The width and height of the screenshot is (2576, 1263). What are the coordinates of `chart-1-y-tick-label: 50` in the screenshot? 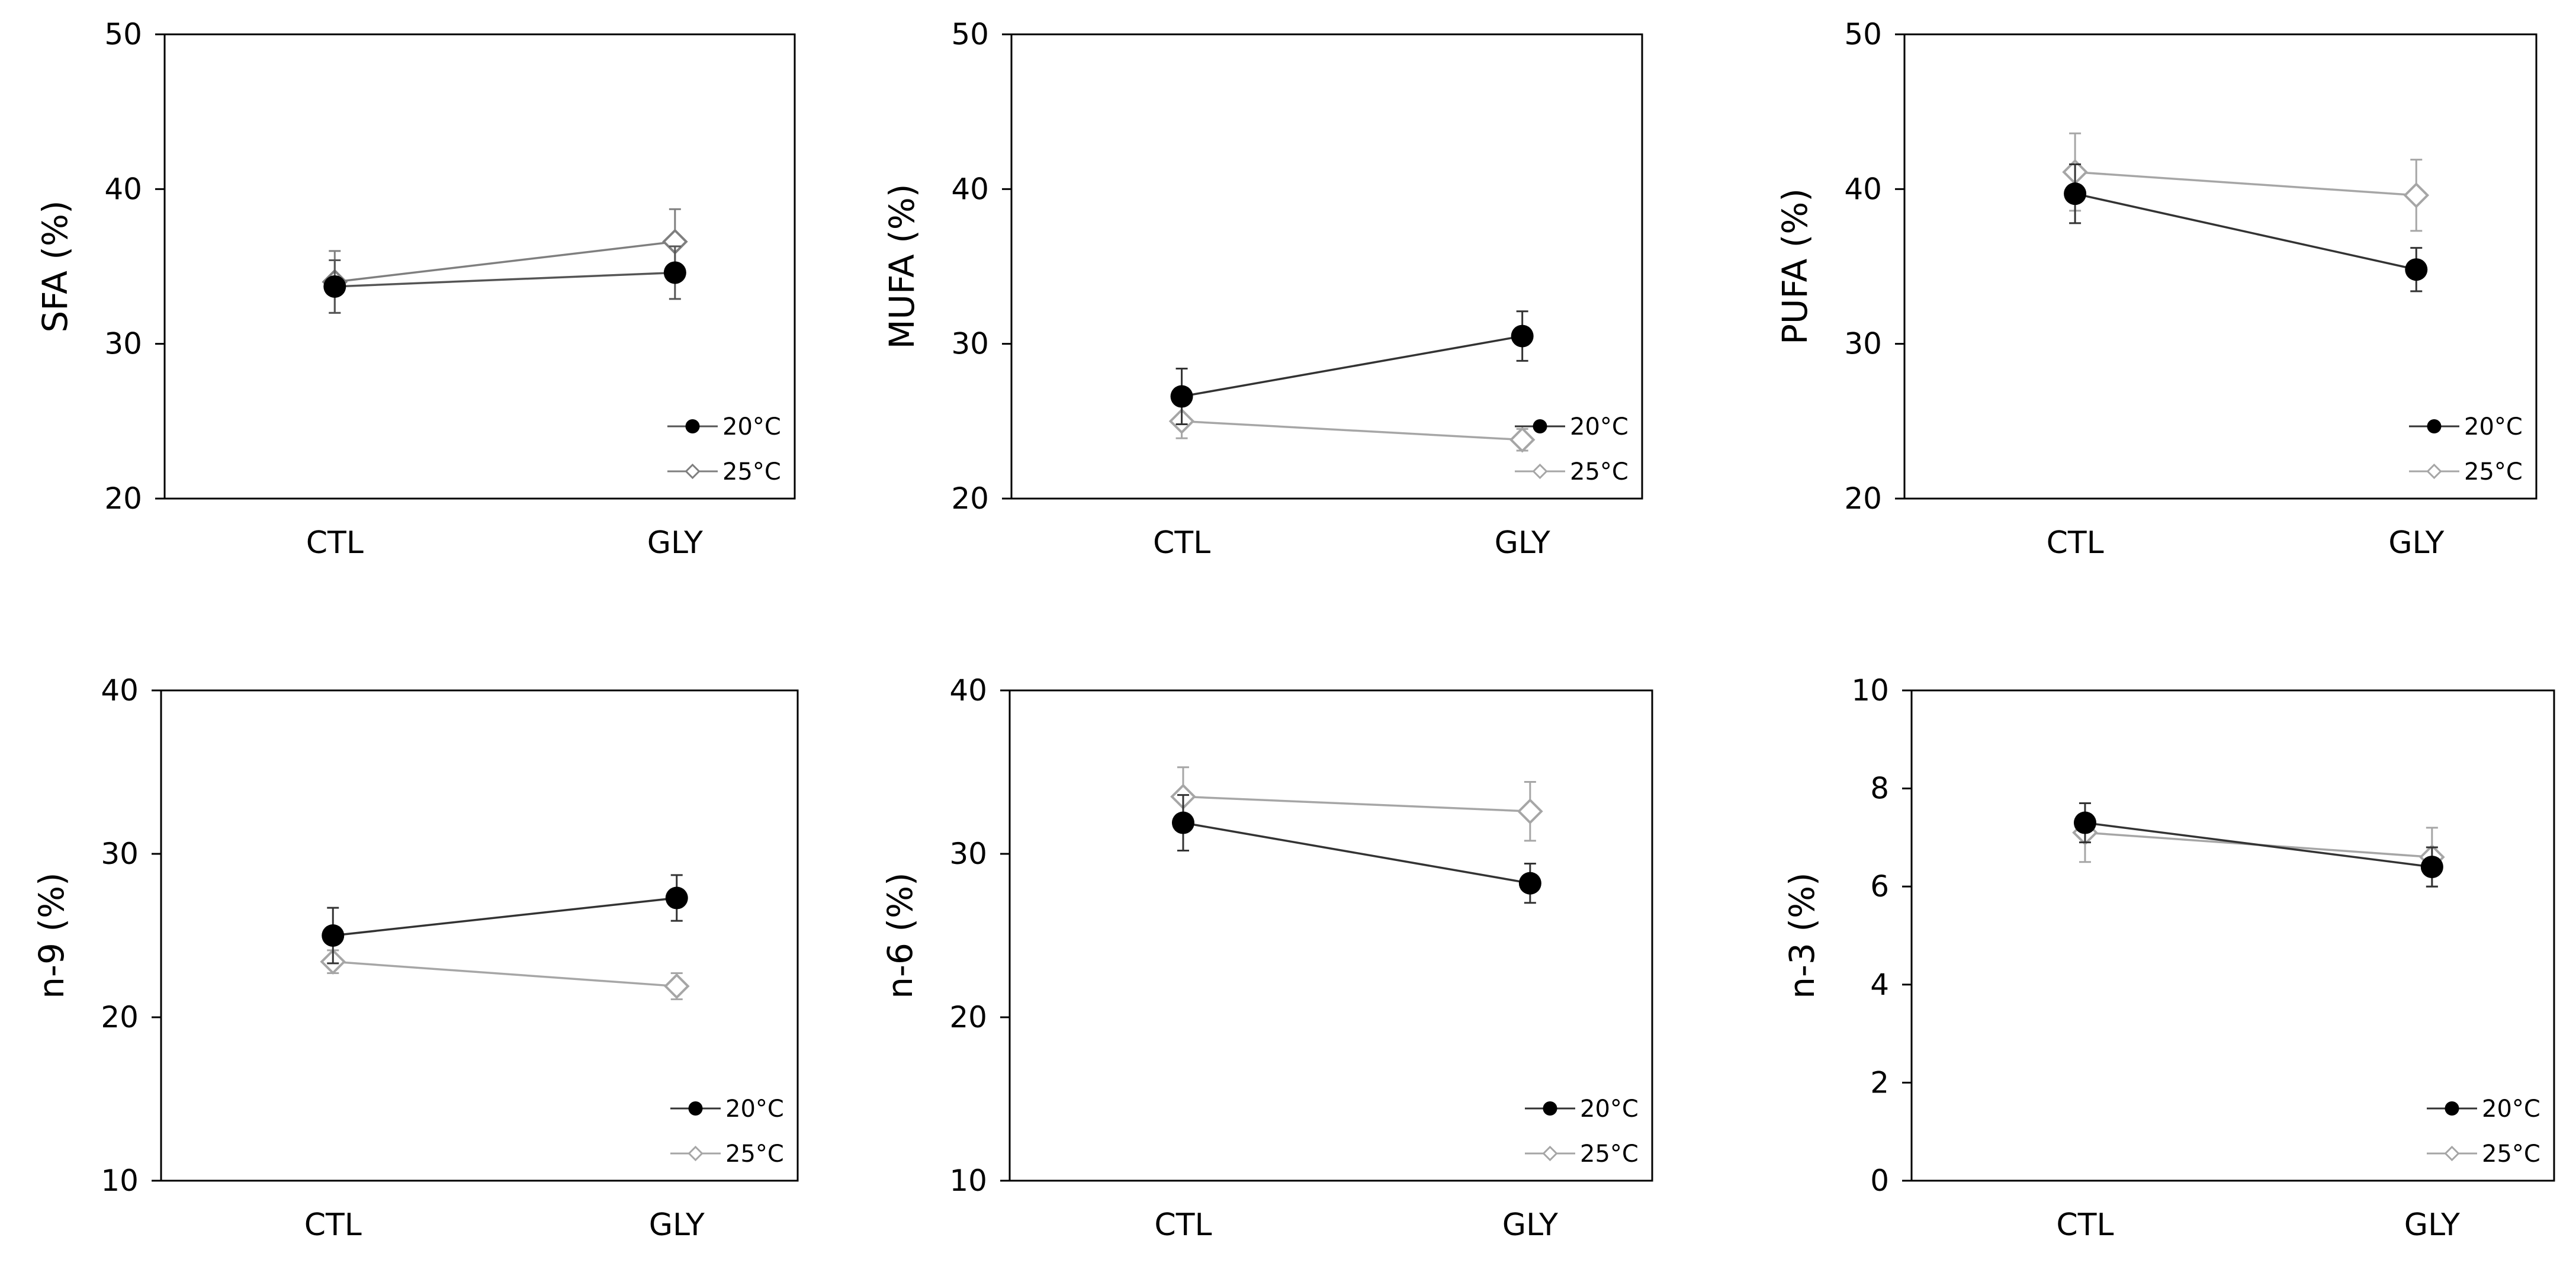 It's located at (123, 34).